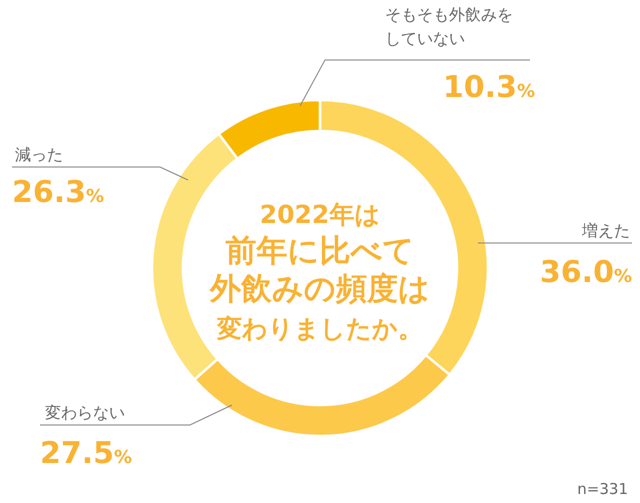 The image size is (640, 503). What do you see at coordinates (488, 87) in the screenshot?
I see `data-label: 10.3%` at bounding box center [488, 87].